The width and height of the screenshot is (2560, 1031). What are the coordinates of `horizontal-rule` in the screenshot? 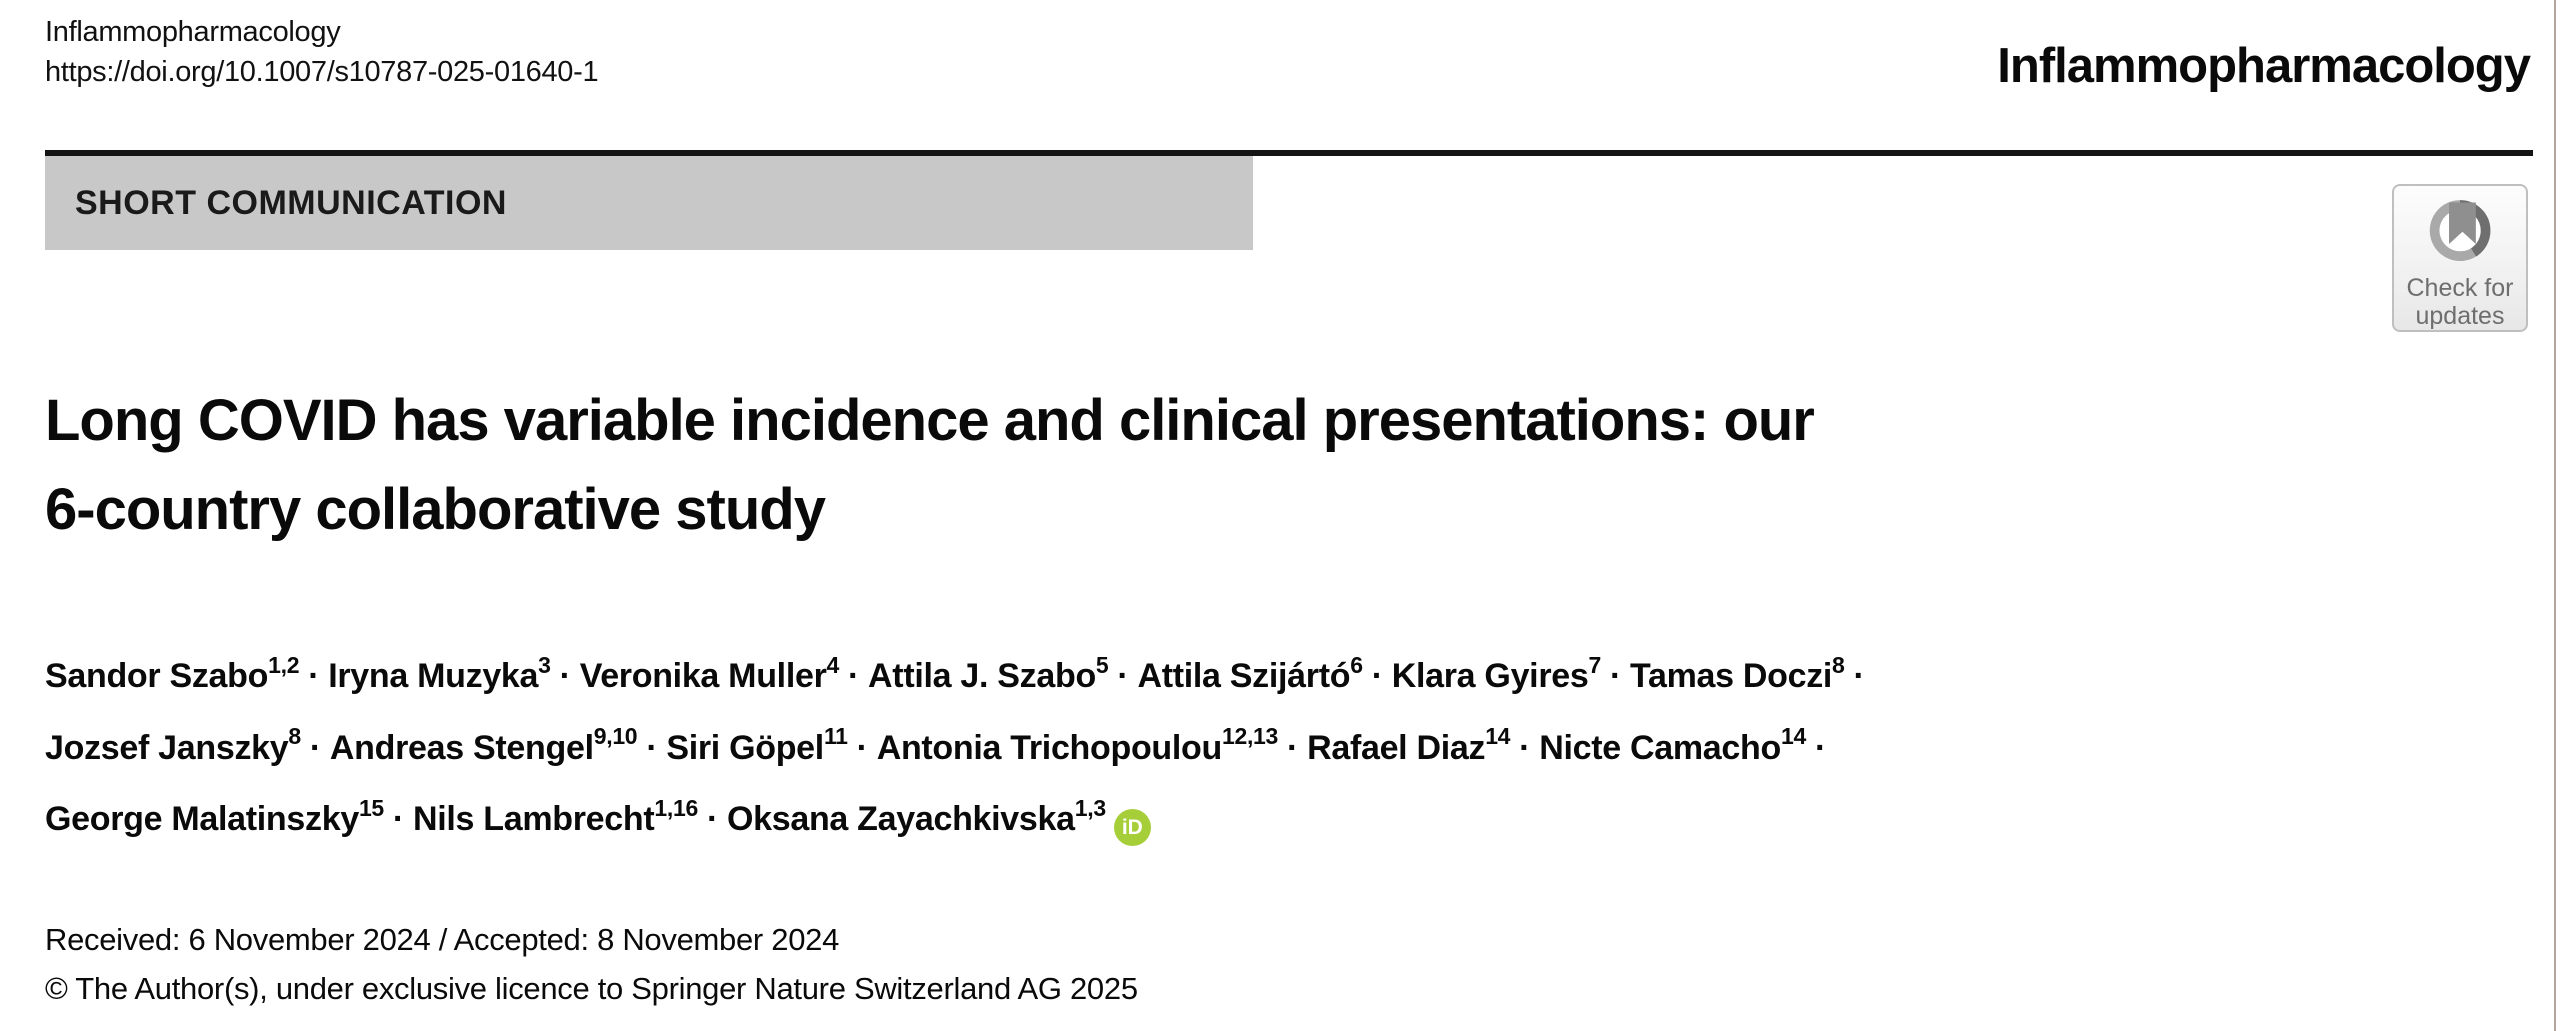 It's located at (1289, 153).